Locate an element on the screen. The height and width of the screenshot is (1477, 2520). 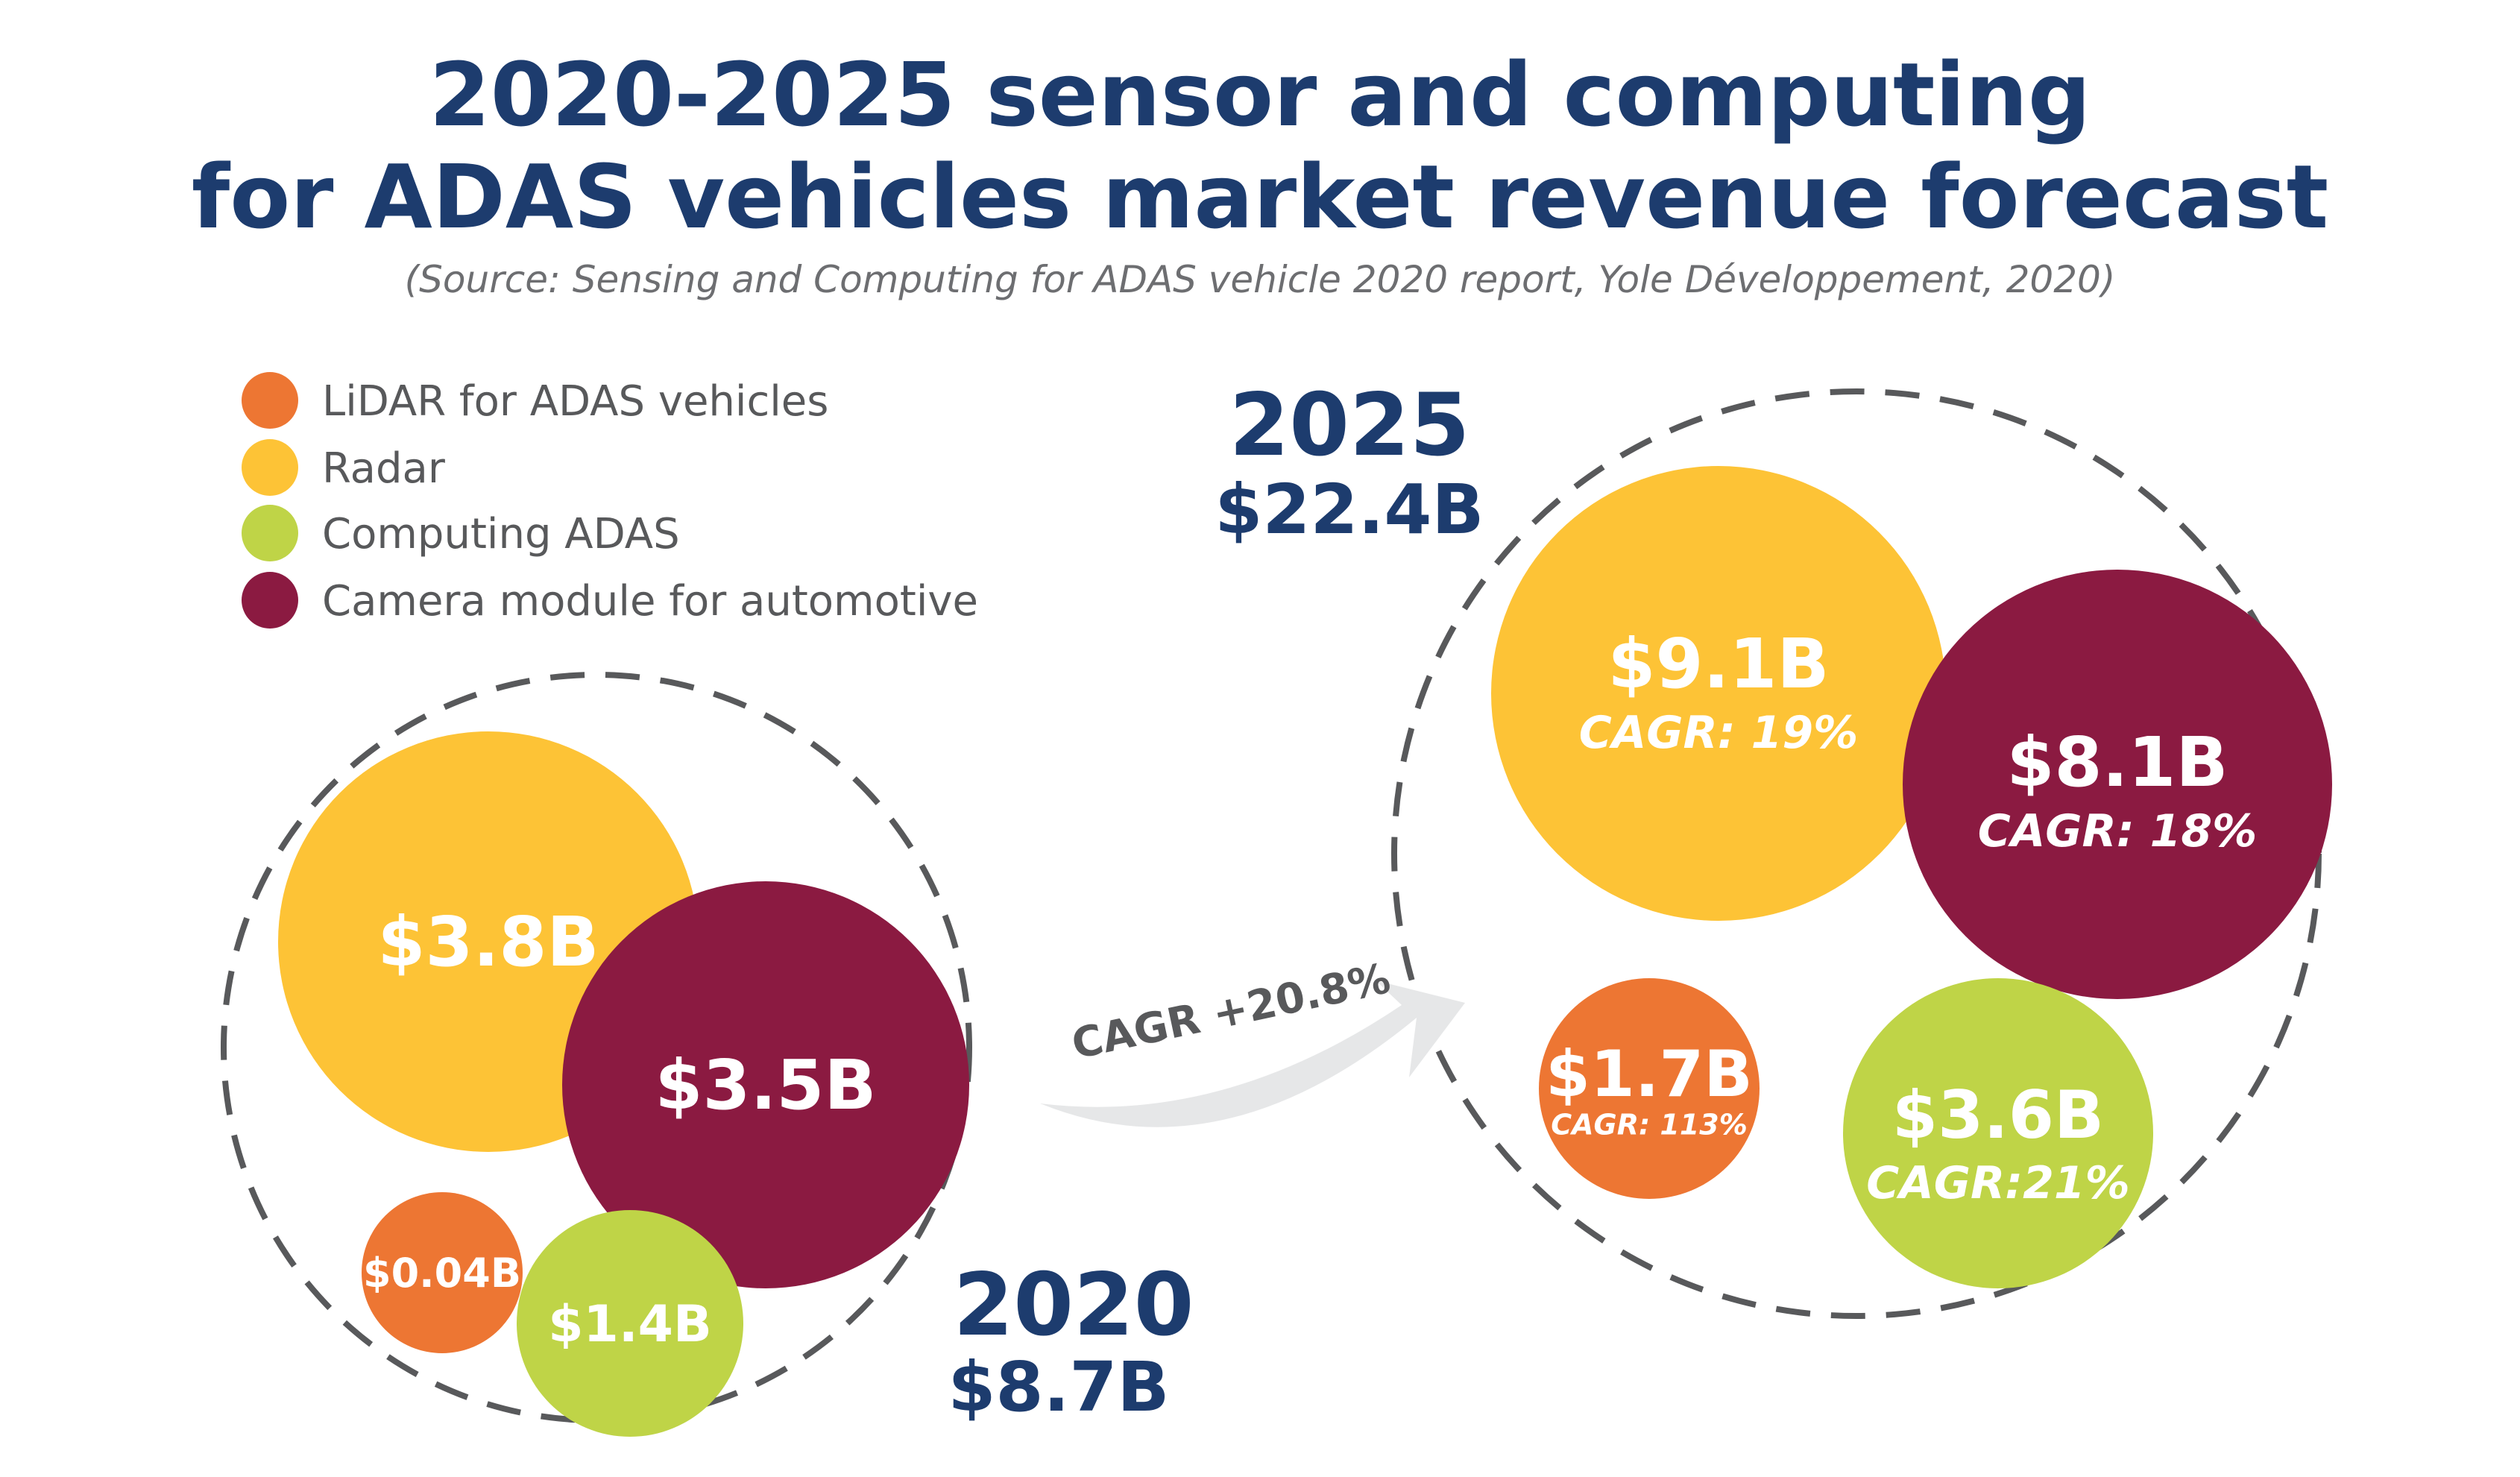
bubble-2020-computing is located at coordinates (630, 1323).